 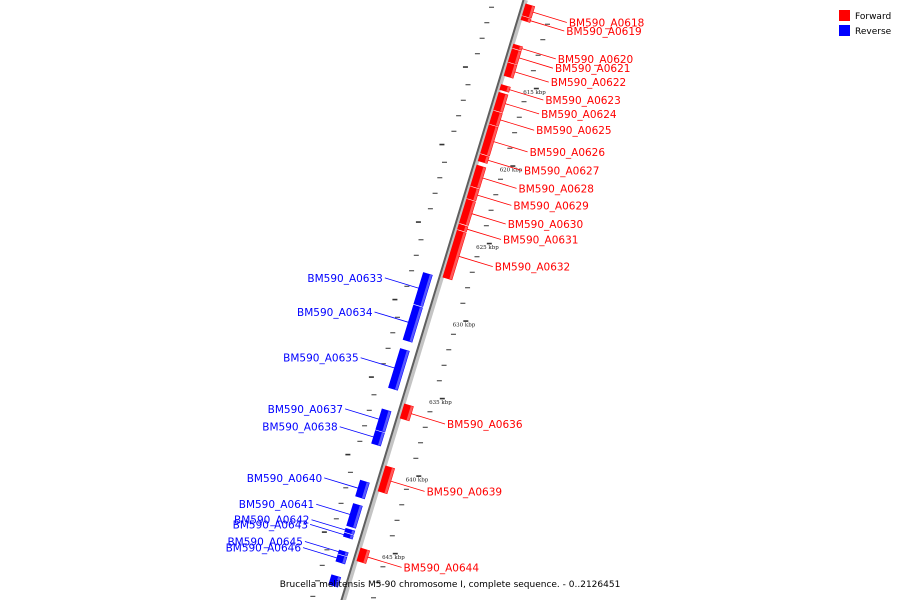 What do you see at coordinates (320, 359) in the screenshot?
I see `gene-label: BM590_A0635` at bounding box center [320, 359].